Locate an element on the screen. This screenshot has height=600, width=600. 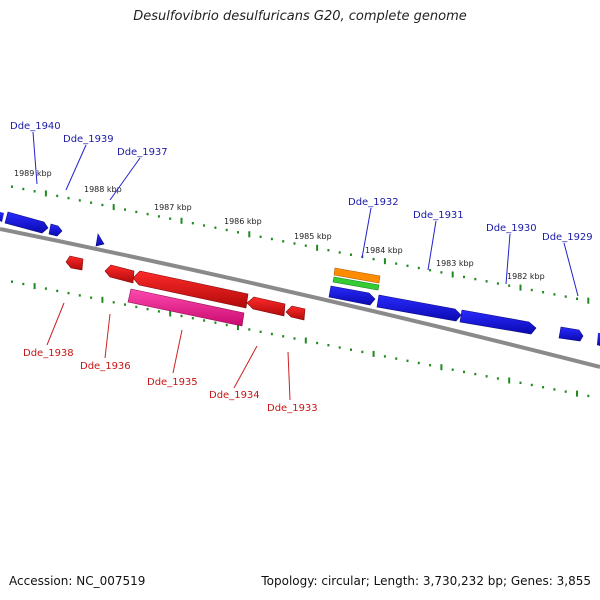
gene-label-dde-1938: Dde_1938 is located at coordinates (48, 353).